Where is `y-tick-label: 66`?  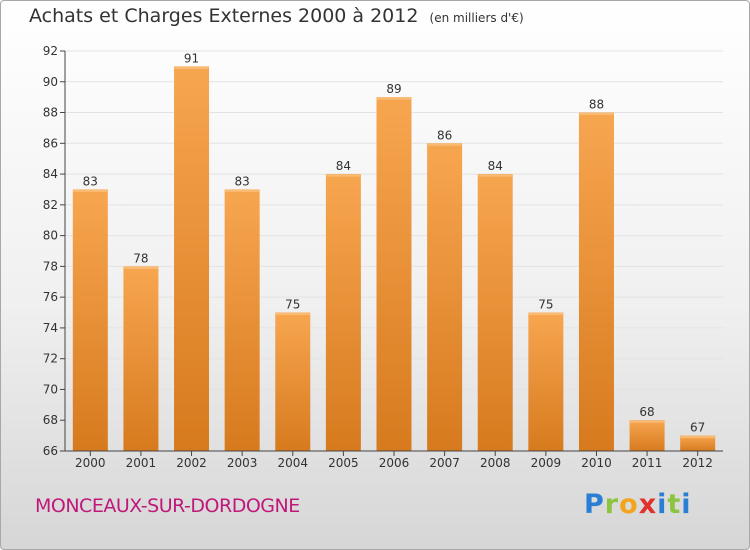
y-tick-label: 66 is located at coordinates (50, 451).